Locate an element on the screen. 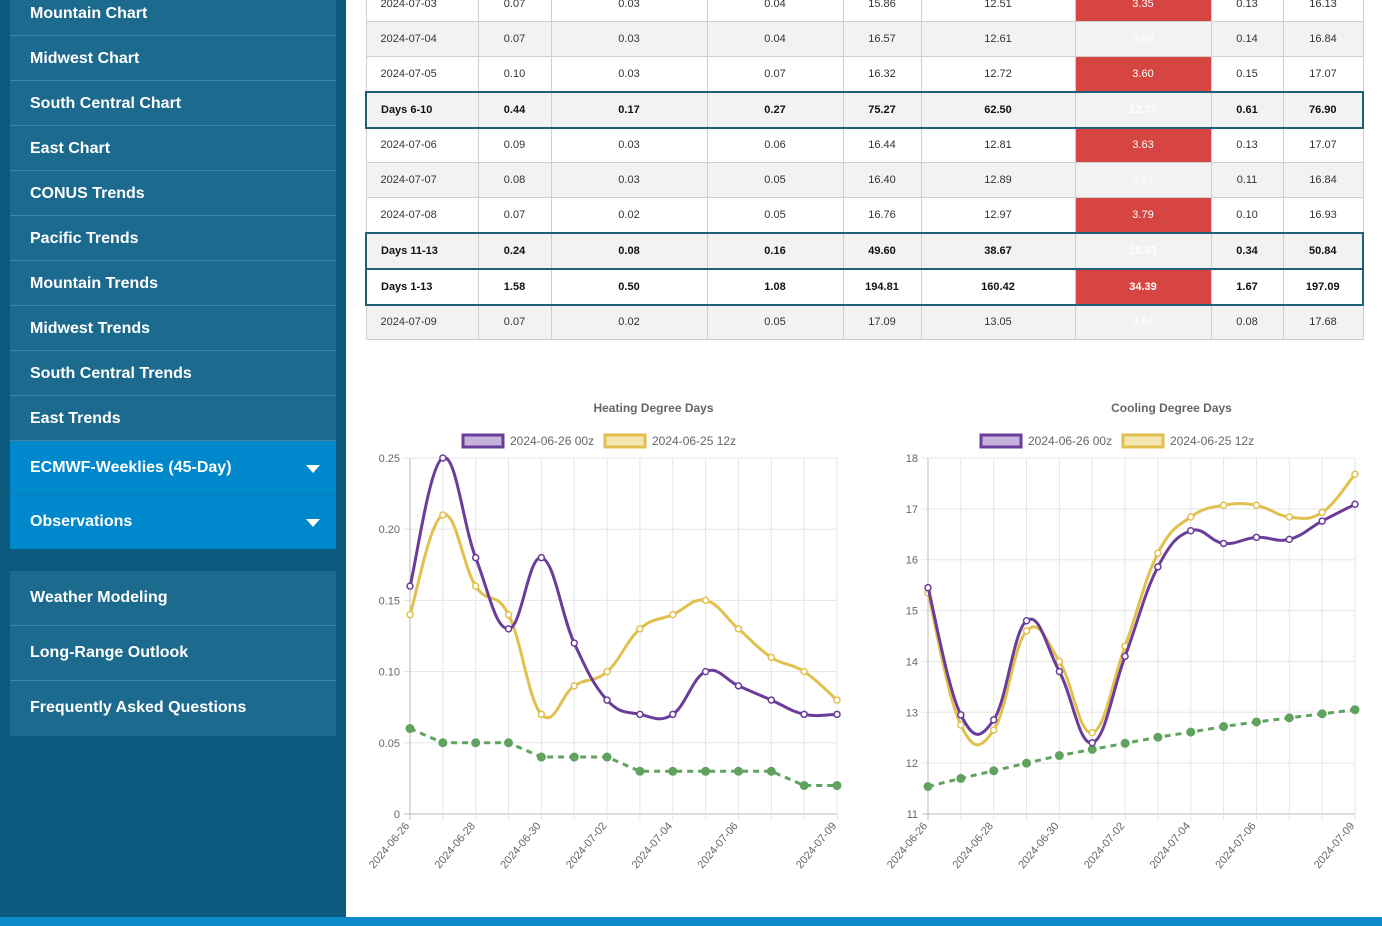 This screenshot has width=1382, height=926. y-tick-label: 17 is located at coordinates (912, 510).